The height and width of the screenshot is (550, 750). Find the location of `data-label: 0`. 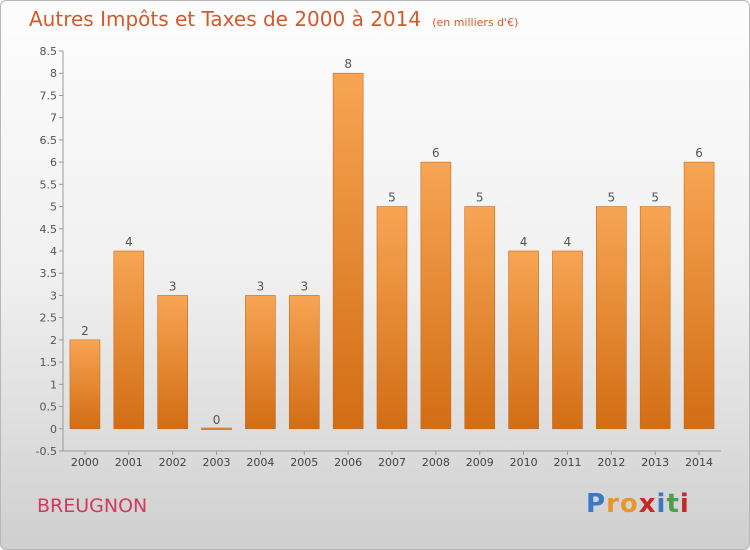

data-label: 0 is located at coordinates (217, 420).